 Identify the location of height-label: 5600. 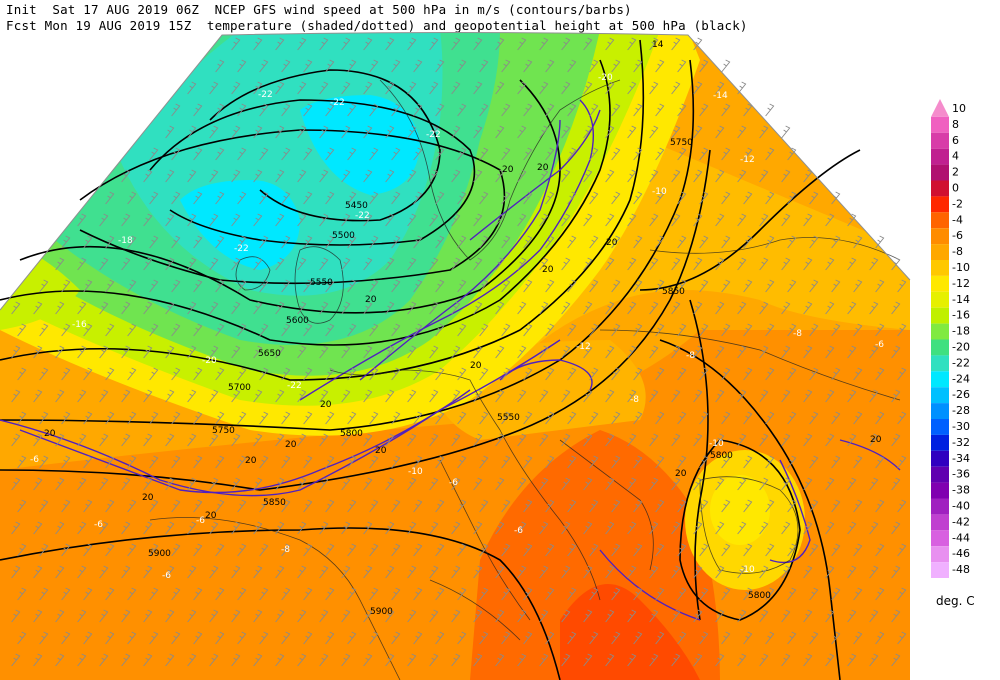
(297, 321).